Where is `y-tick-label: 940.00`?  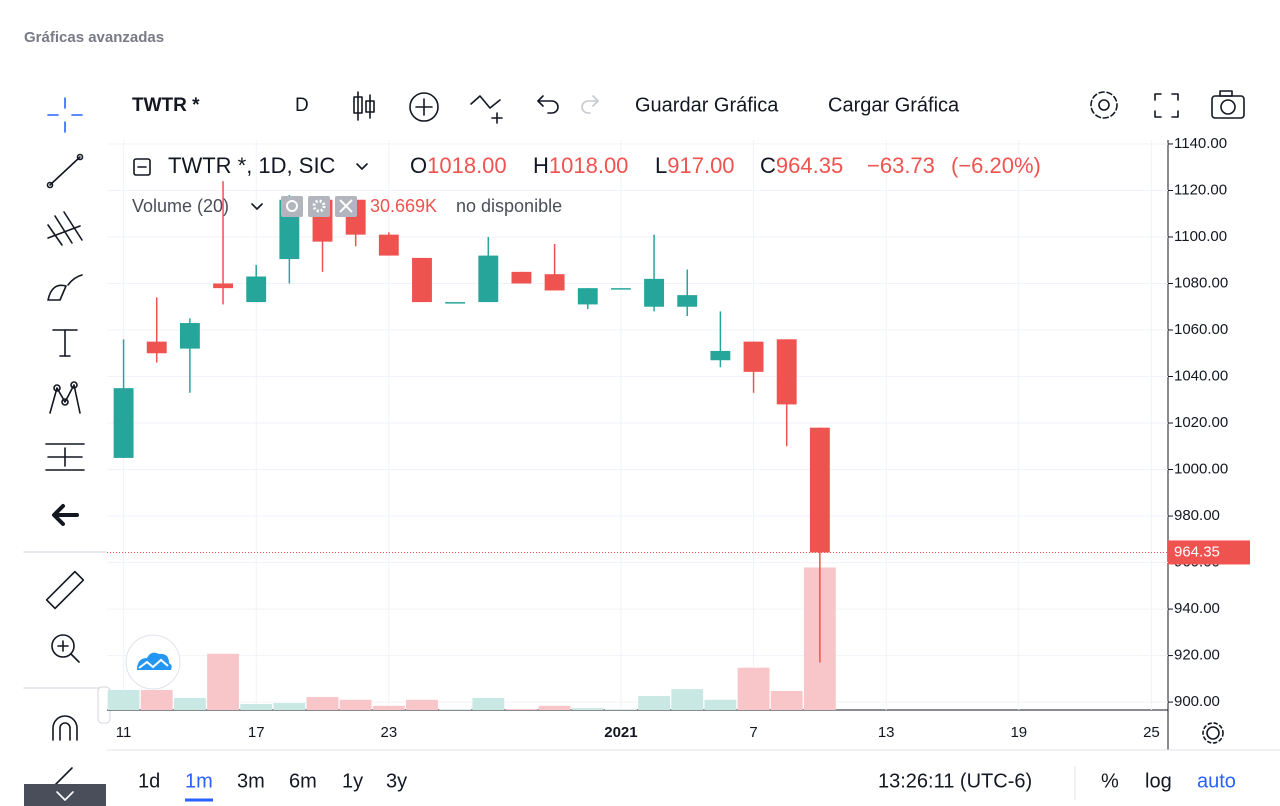
y-tick-label: 940.00 is located at coordinates (1197, 608).